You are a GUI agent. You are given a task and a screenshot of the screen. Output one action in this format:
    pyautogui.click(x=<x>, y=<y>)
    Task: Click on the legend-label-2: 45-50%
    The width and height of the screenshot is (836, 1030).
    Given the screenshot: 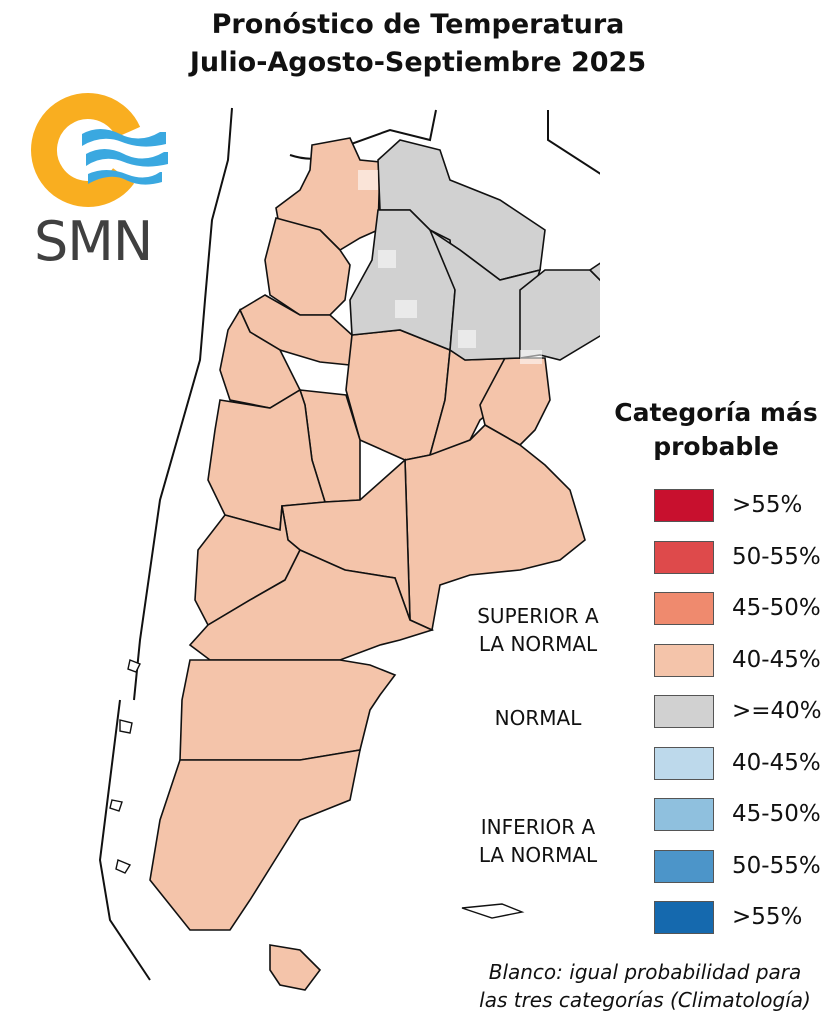 What is the action you would take?
    pyautogui.click(x=776, y=608)
    